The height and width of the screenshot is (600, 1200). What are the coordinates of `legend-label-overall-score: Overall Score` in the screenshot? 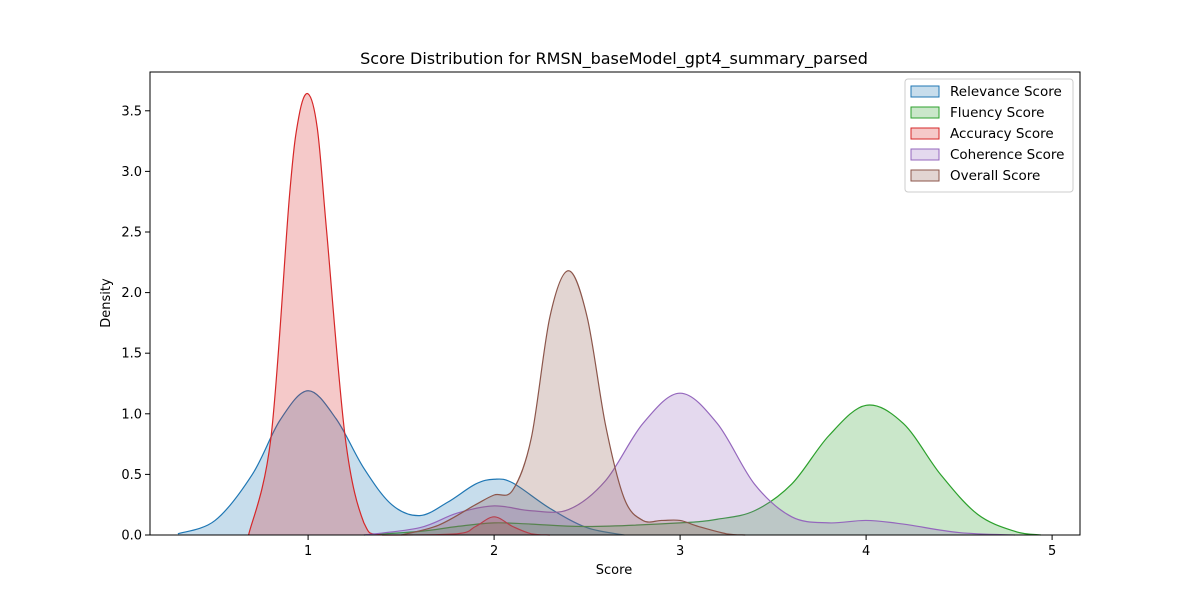 It's located at (995, 176).